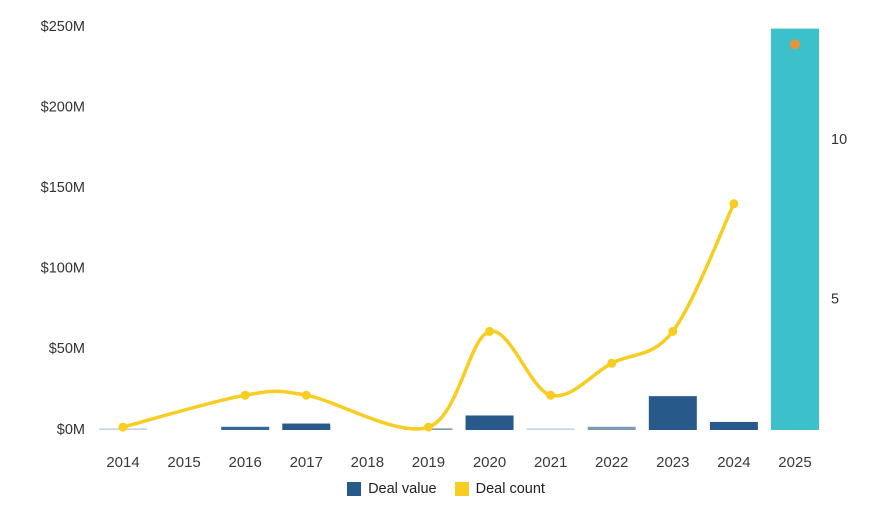  Describe the element at coordinates (367, 462) in the screenshot. I see `x-axis-label-2018: 2018` at that location.